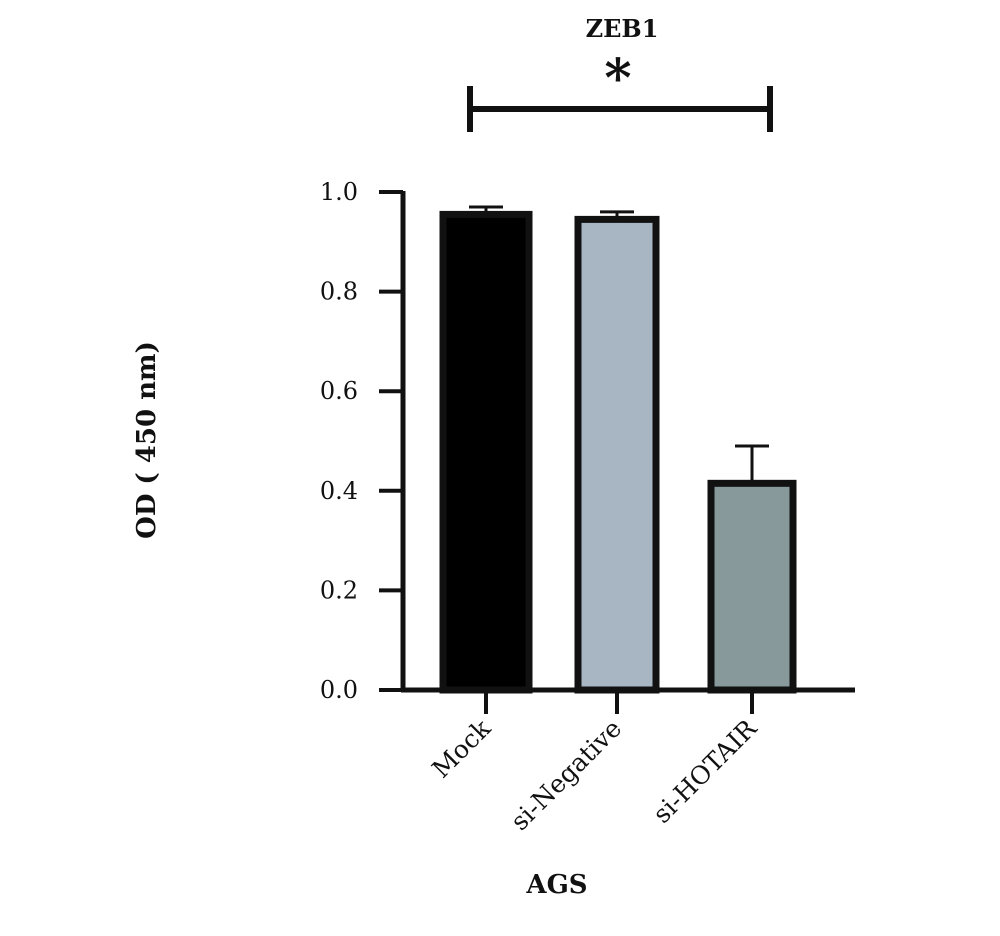 Image resolution: width=1000 pixels, height=936 pixels. What do you see at coordinates (339, 690) in the screenshot?
I see `y-tick-label: 0.0` at bounding box center [339, 690].